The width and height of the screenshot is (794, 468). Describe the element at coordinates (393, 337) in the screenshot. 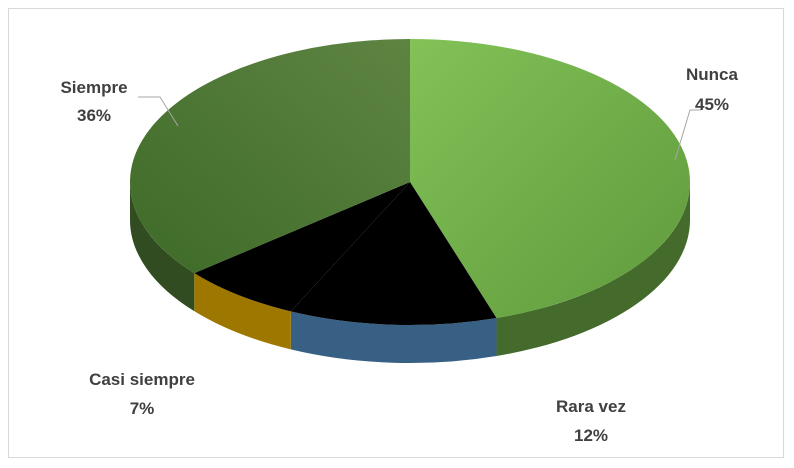

I see `pie-side-rara-vez` at that location.